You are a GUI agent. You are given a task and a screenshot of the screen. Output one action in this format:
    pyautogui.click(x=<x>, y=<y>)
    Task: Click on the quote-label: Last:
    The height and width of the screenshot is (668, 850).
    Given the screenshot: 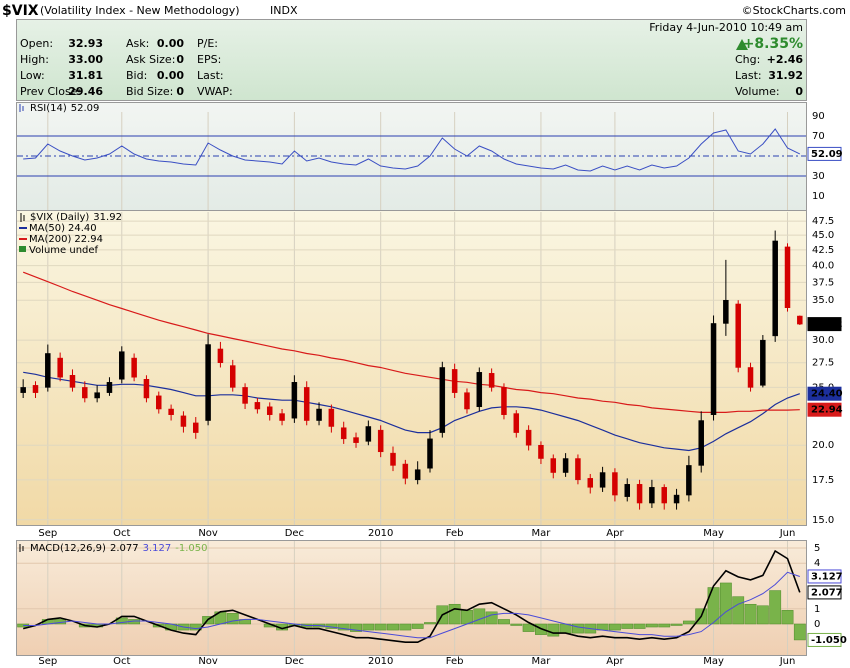 What is the action you would take?
    pyautogui.click(x=210, y=75)
    